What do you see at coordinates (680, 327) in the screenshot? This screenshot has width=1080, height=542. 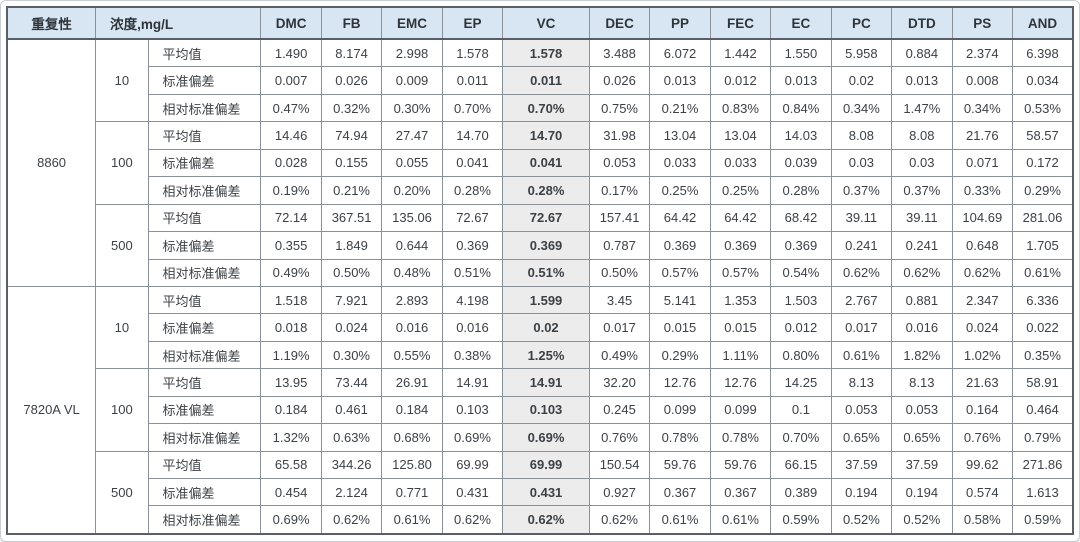 I see `value-cell: 0.015` at bounding box center [680, 327].